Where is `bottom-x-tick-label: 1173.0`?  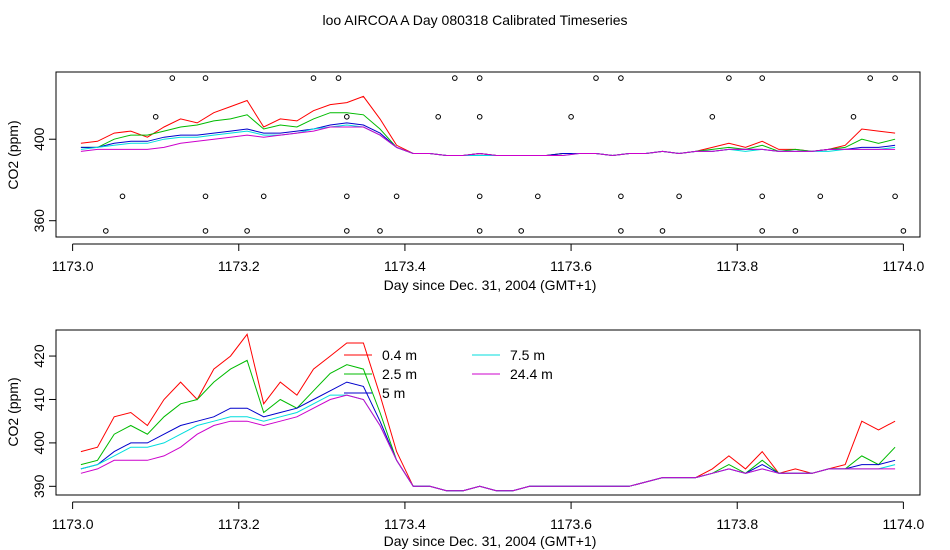
bottom-x-tick-label: 1173.0 is located at coordinates (73, 524).